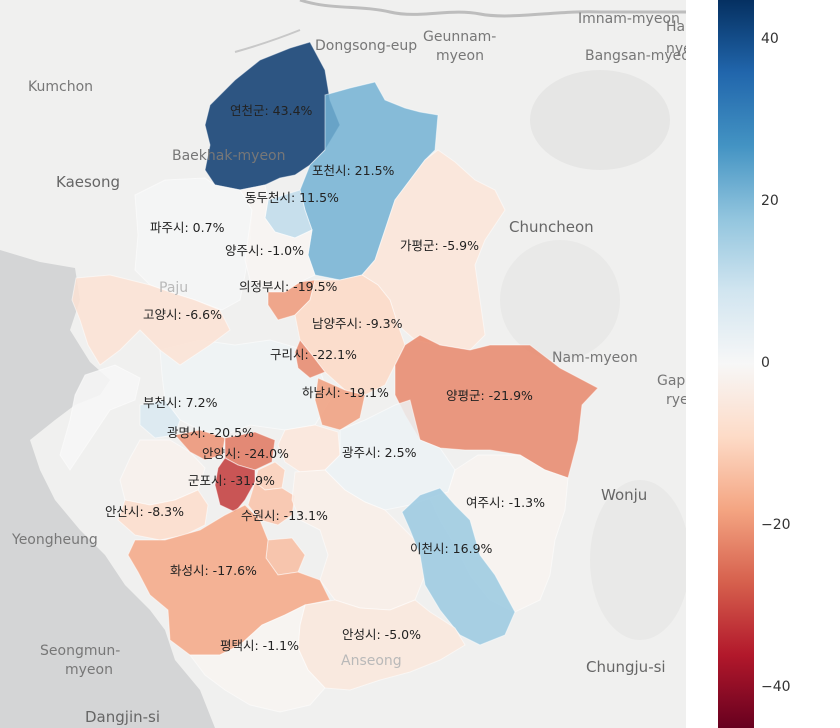 Image resolution: width=840 pixels, height=728 pixels. Describe the element at coordinates (187, 227) in the screenshot. I see `region-label: 파주시: 0.7%` at that location.